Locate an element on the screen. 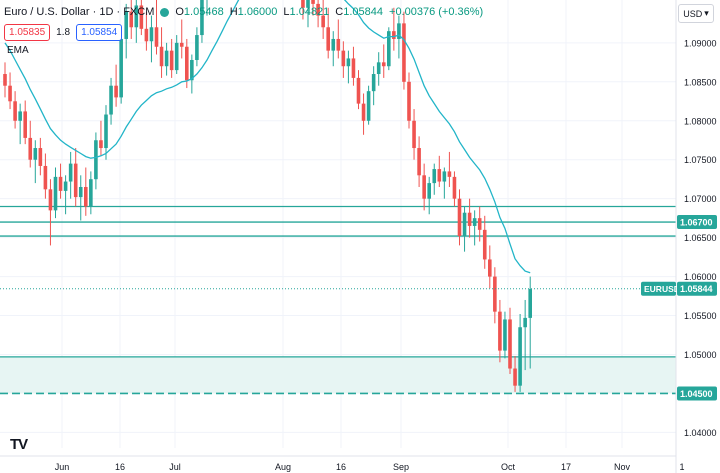 The height and width of the screenshot is (473, 720). time-tick-label: Sep is located at coordinates (401, 467).